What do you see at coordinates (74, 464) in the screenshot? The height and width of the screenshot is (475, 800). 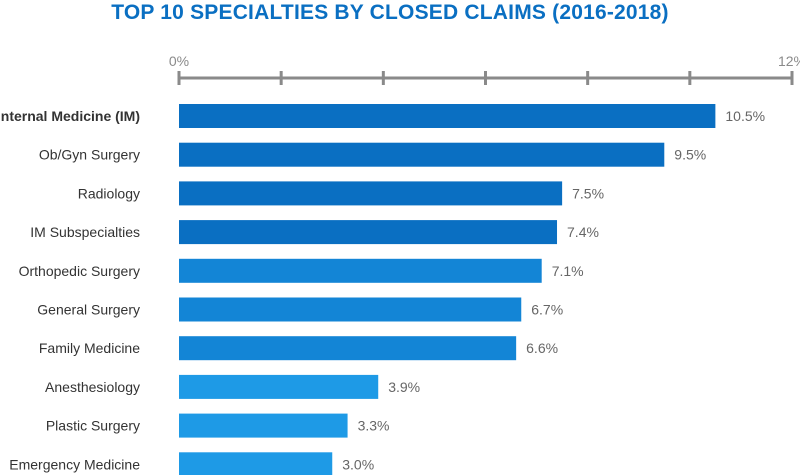 I see `category-label: Emergency Medicine` at bounding box center [74, 464].